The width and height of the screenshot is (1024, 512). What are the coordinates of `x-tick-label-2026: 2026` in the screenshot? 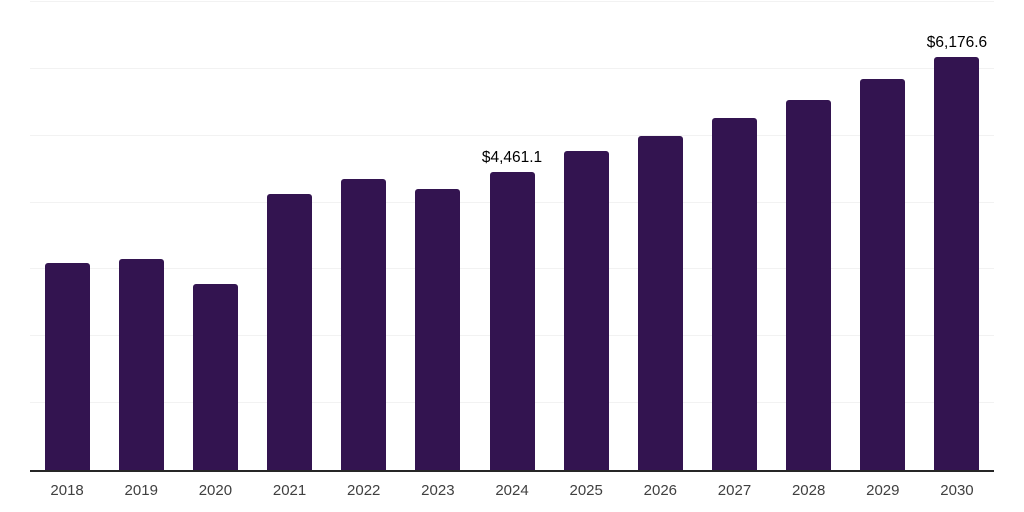 It's located at (660, 490).